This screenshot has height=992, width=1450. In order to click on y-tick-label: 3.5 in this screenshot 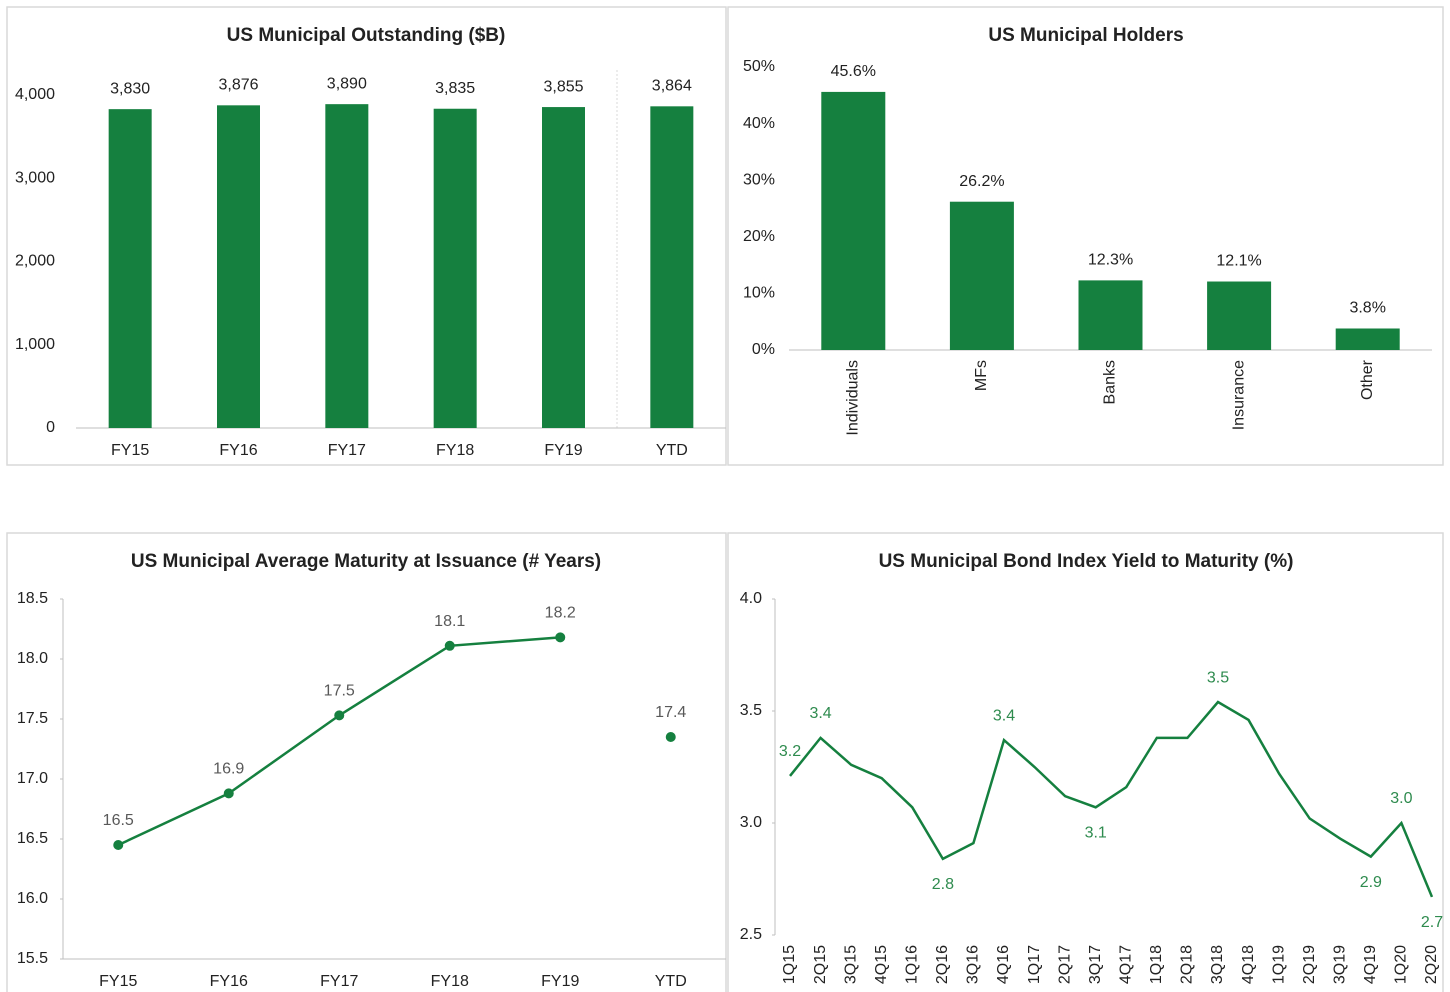, I will do `click(751, 710)`.